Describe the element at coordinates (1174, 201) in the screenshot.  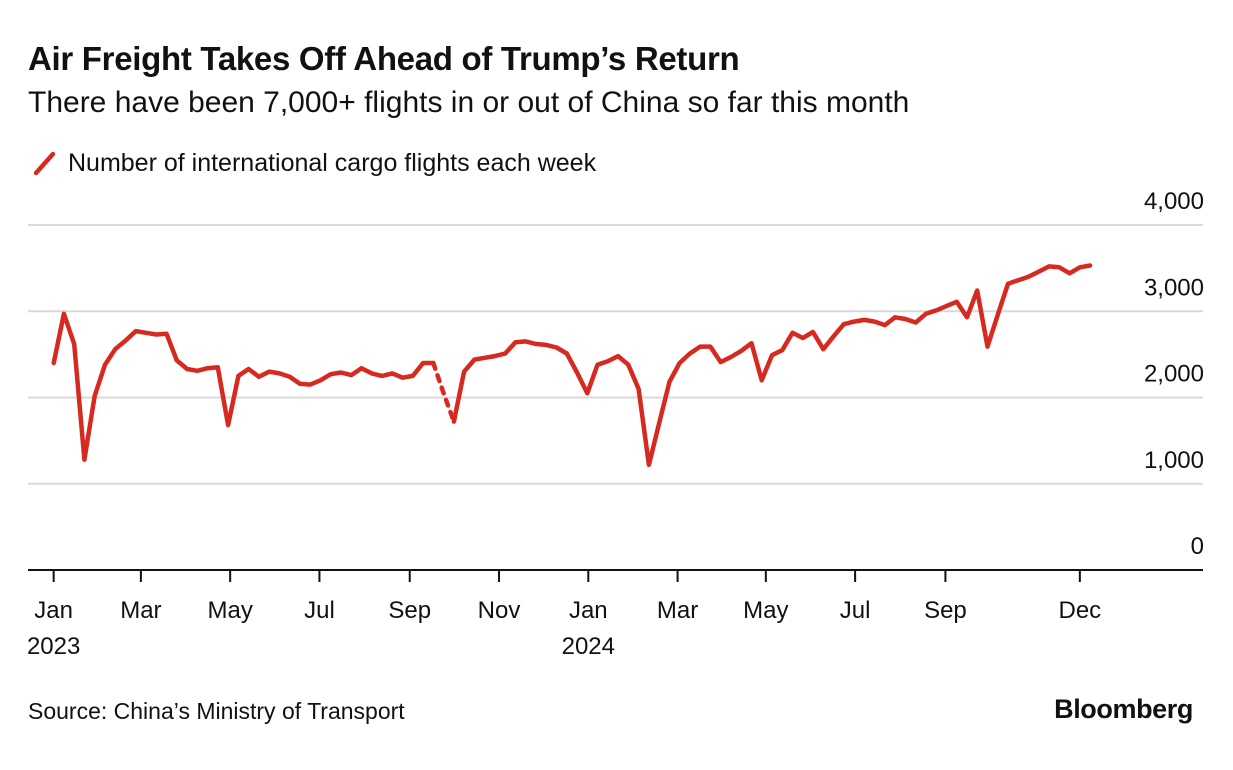
I see `y-tick-label: 4,000` at that location.